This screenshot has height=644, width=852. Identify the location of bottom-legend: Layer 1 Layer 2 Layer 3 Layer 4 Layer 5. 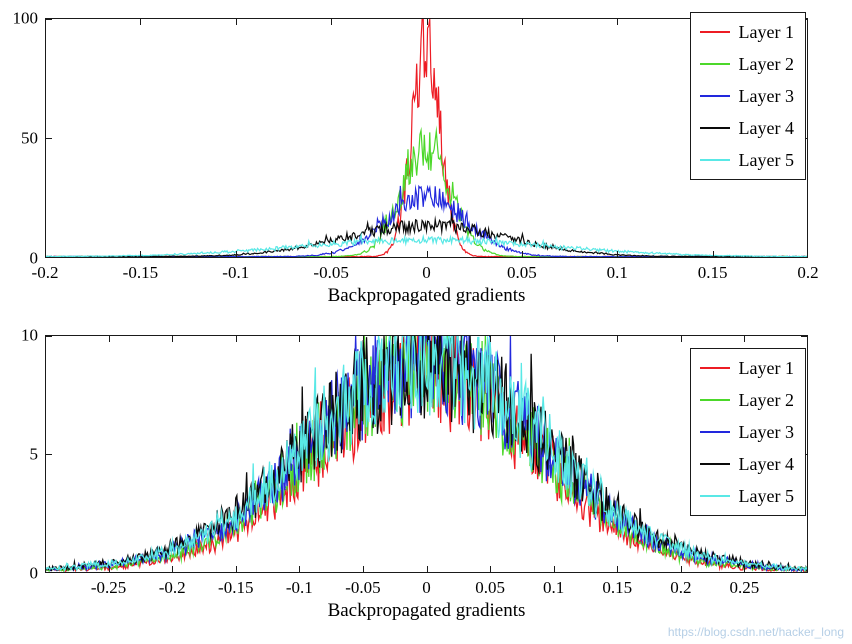
(747, 432).